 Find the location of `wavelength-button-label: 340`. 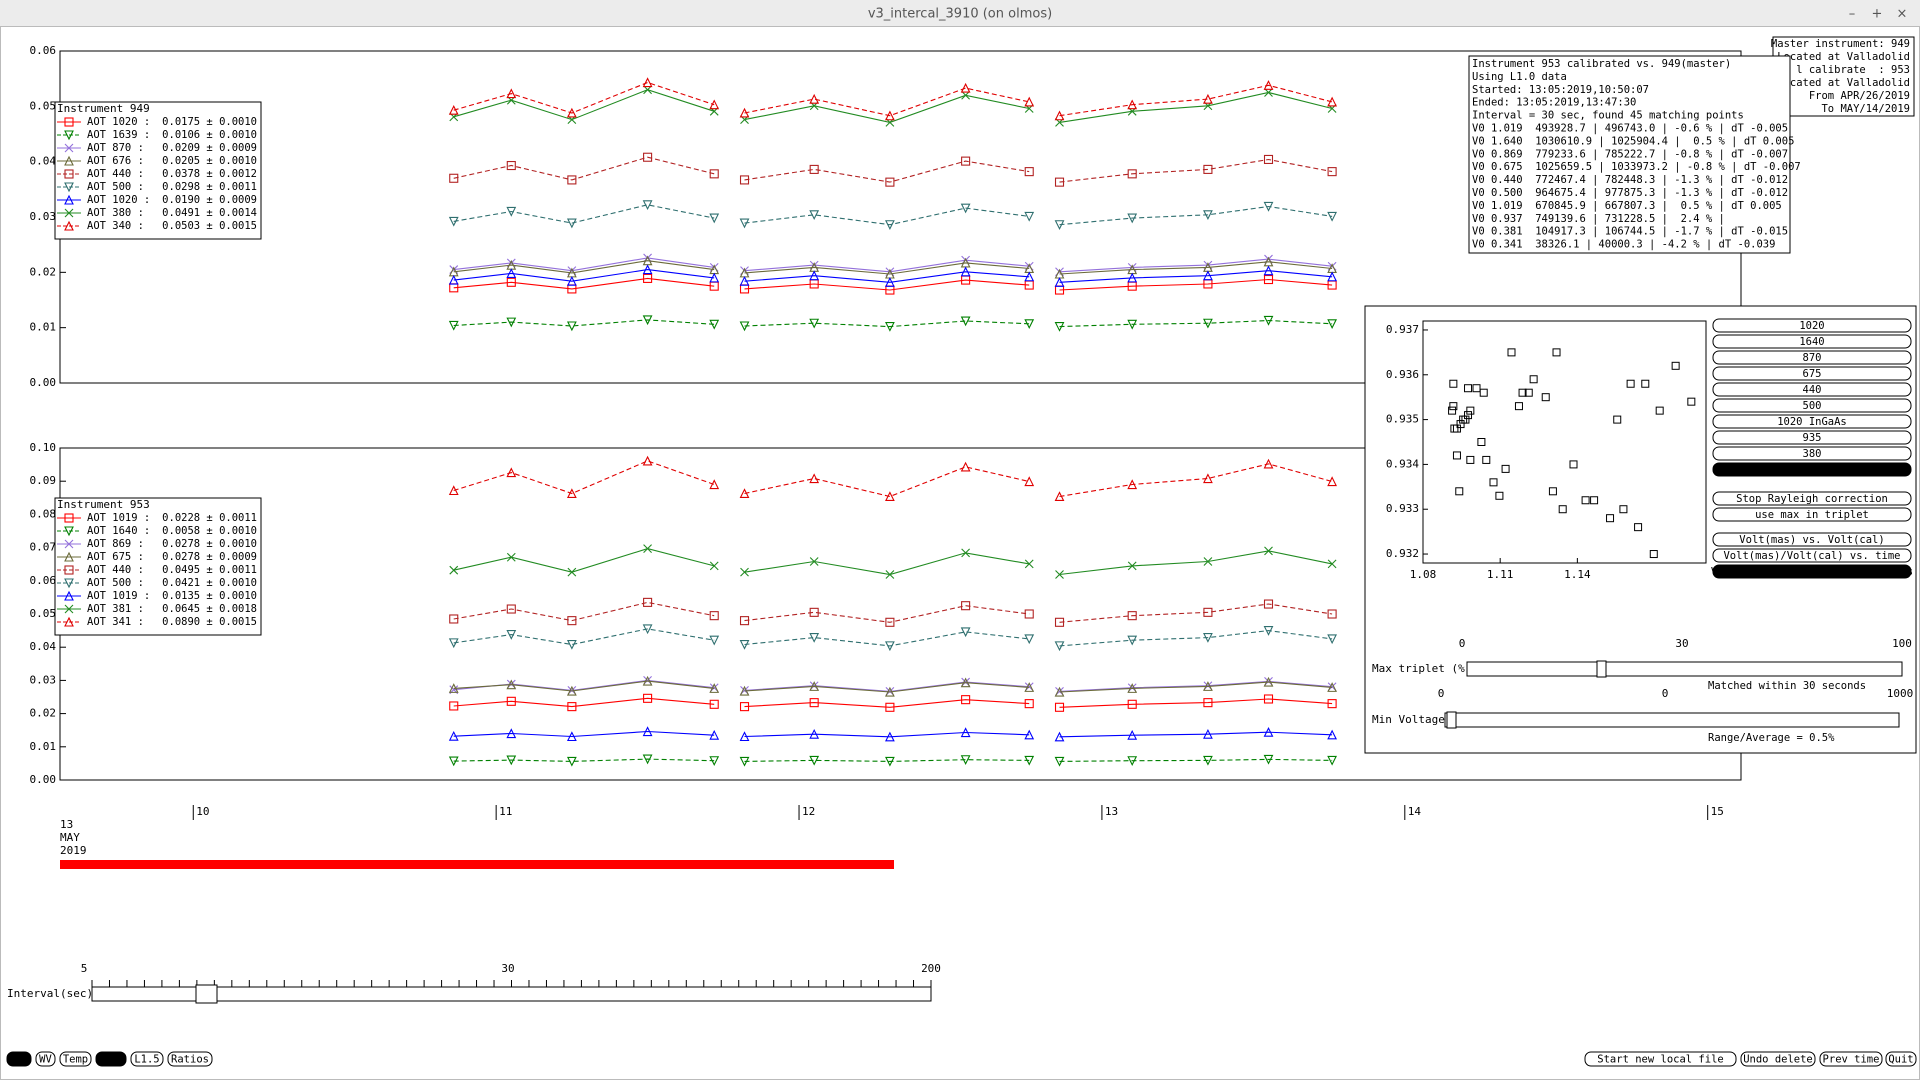

wavelength-button-label: 340 is located at coordinates (1812, 470).